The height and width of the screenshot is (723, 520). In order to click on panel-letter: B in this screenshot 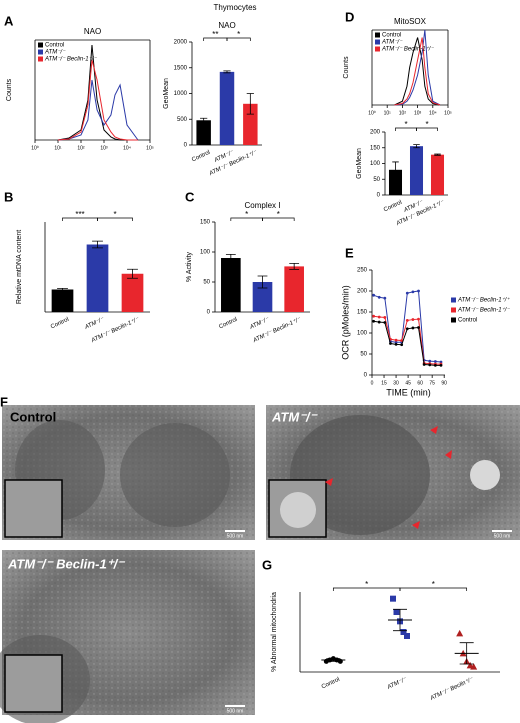, I will do `click(8, 196)`.